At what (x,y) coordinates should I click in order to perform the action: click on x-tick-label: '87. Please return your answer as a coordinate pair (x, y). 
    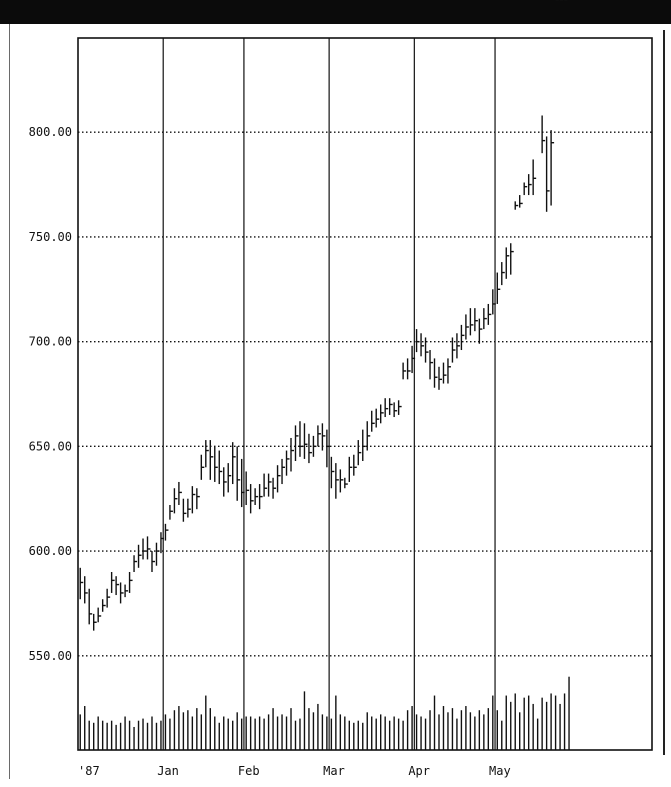
    Looking at the image, I should click on (89, 771).